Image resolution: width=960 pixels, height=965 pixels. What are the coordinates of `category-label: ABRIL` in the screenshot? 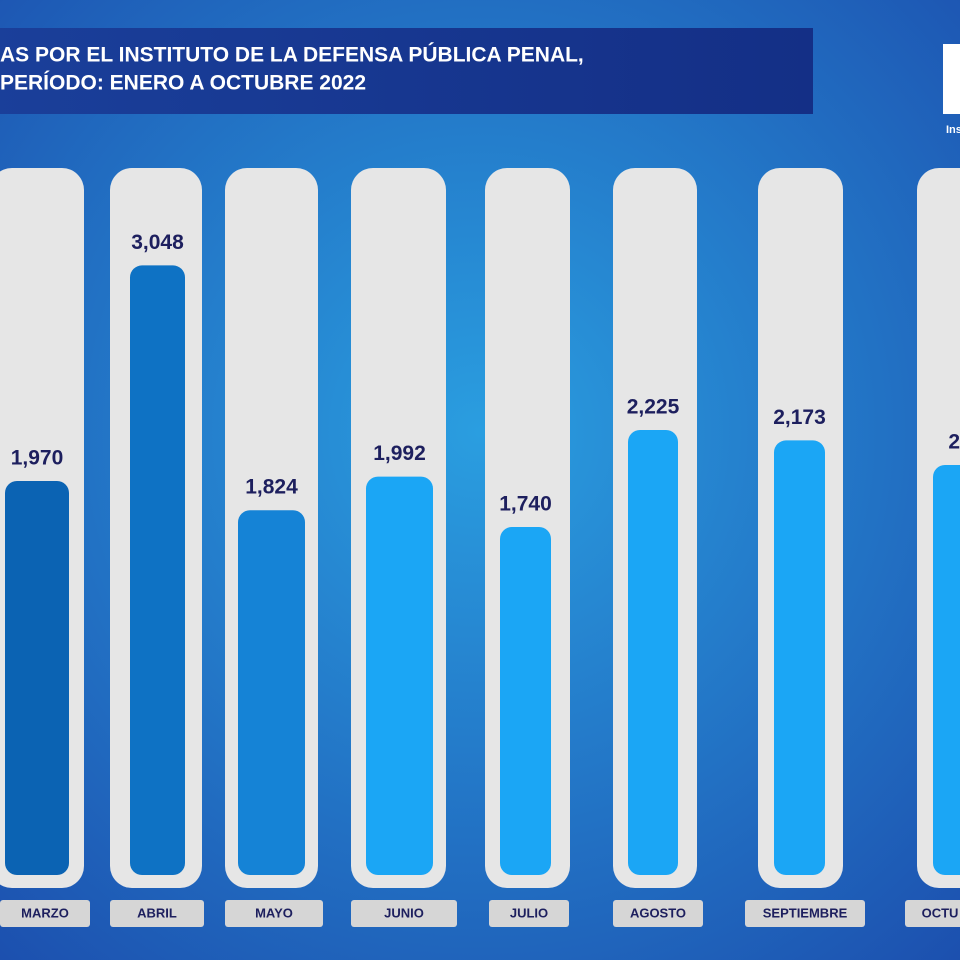 It's located at (157, 912).